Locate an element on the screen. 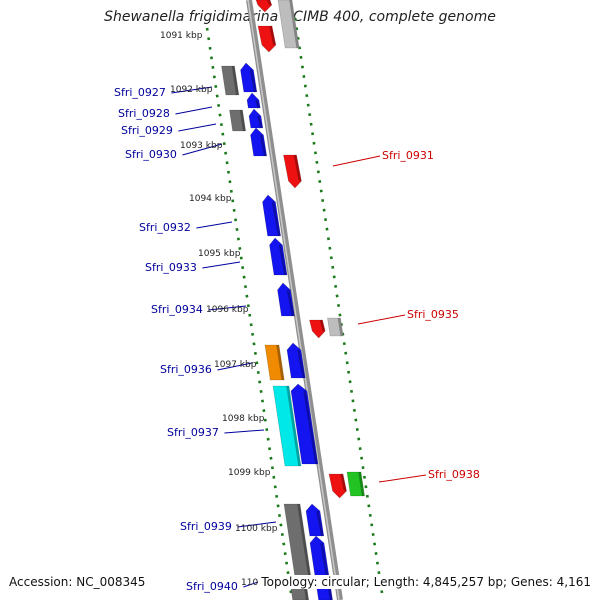  accession-text: Accession: NC_008345 is located at coordinates (77, 582).